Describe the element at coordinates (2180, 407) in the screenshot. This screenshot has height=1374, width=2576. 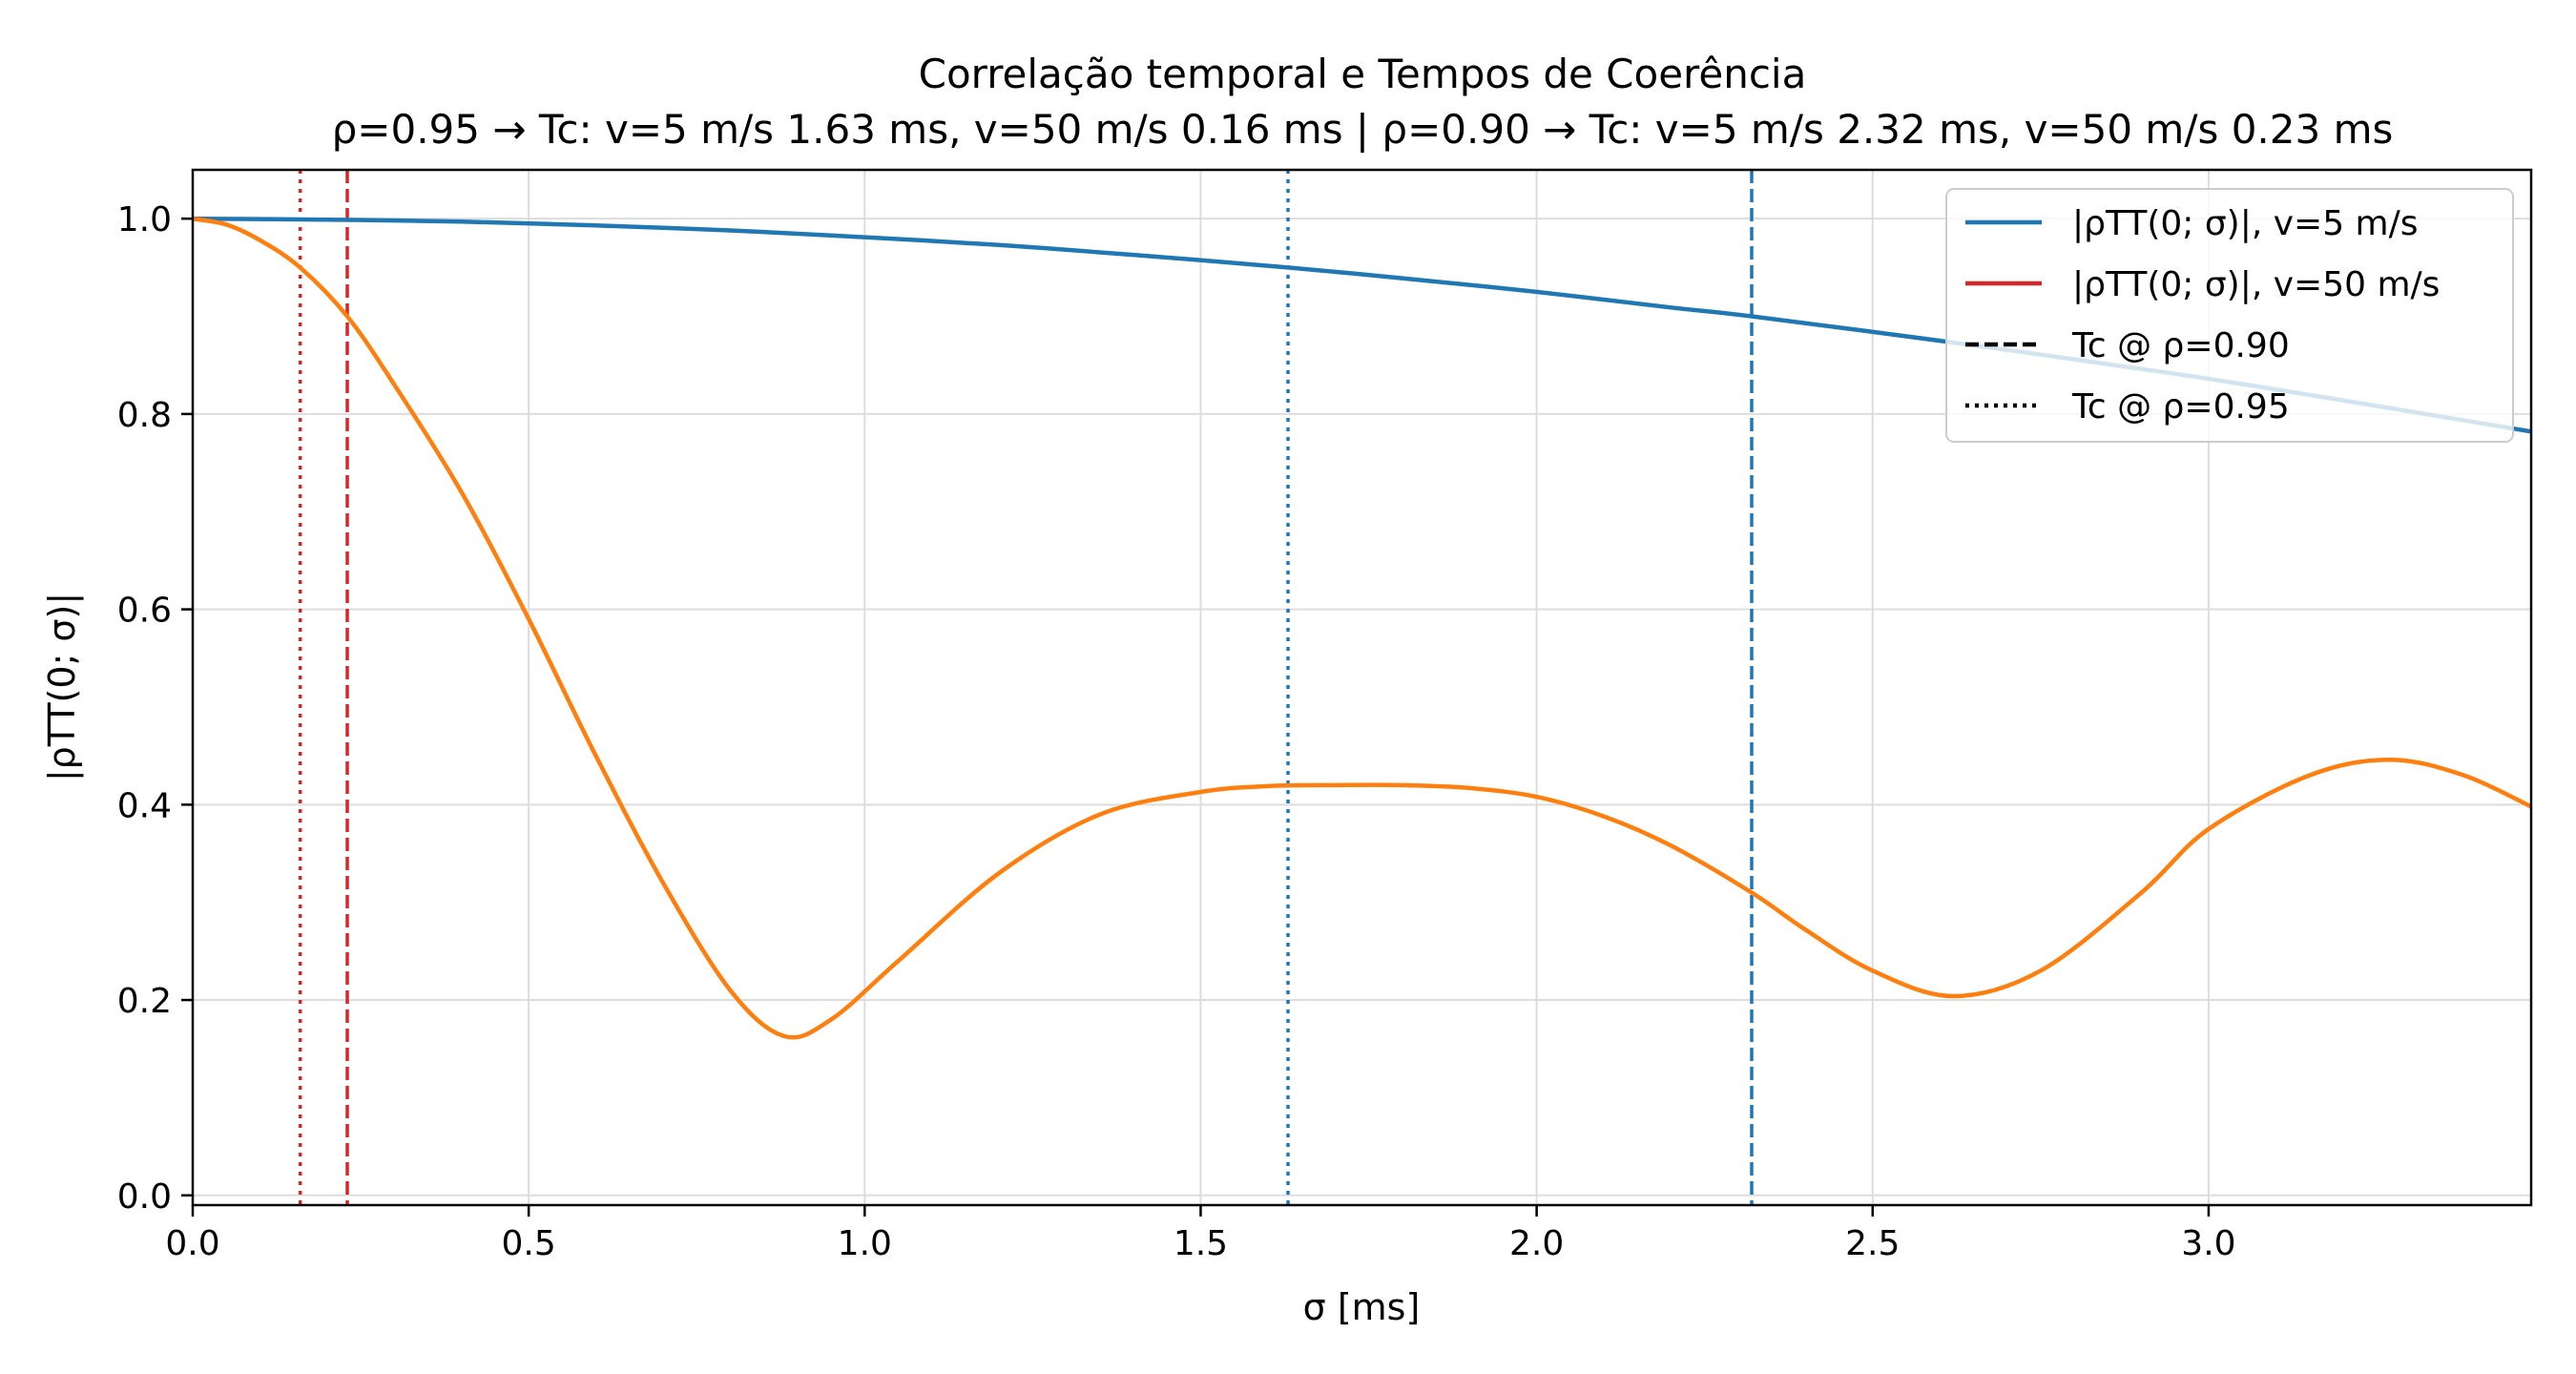
I see `legend-label: Tc @ ρ=0.95` at that location.